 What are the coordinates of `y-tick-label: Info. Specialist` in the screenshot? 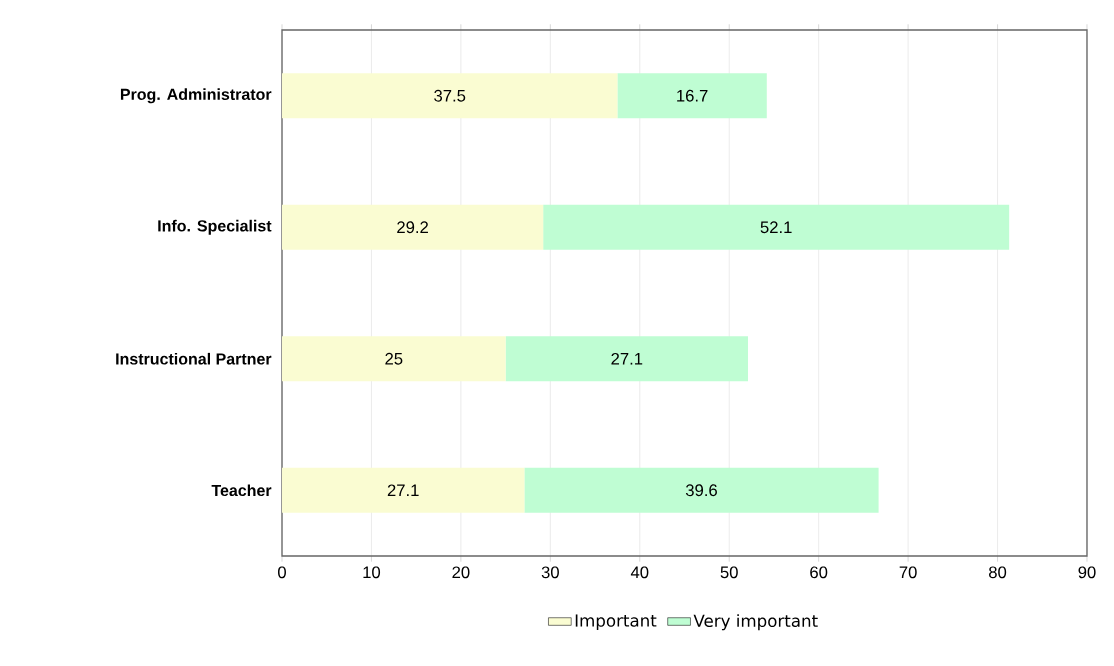 It's located at (215, 227).